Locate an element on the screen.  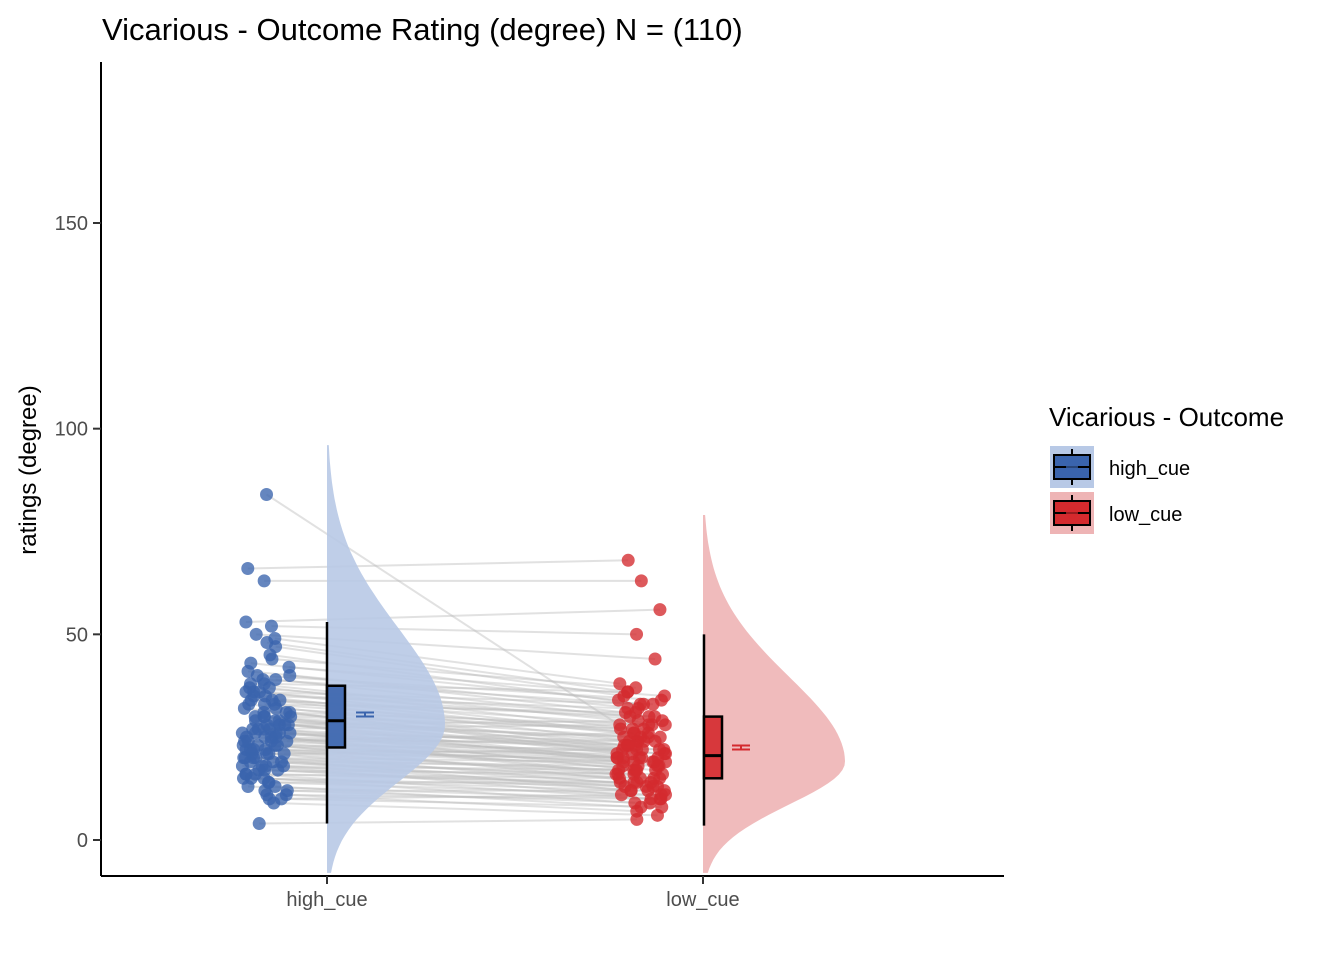
legend-title: Vicarious - Outcome is located at coordinates (1166, 417).